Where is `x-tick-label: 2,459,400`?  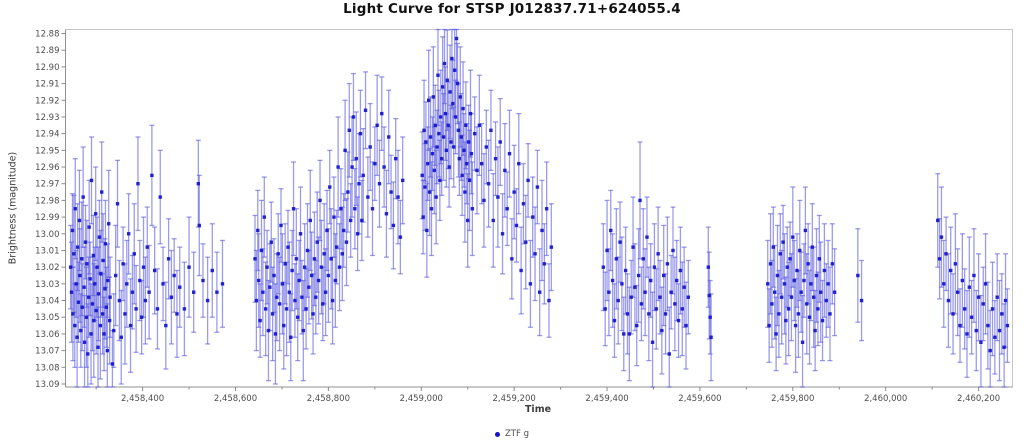 x-tick-label: 2,459,400 is located at coordinates (606, 399).